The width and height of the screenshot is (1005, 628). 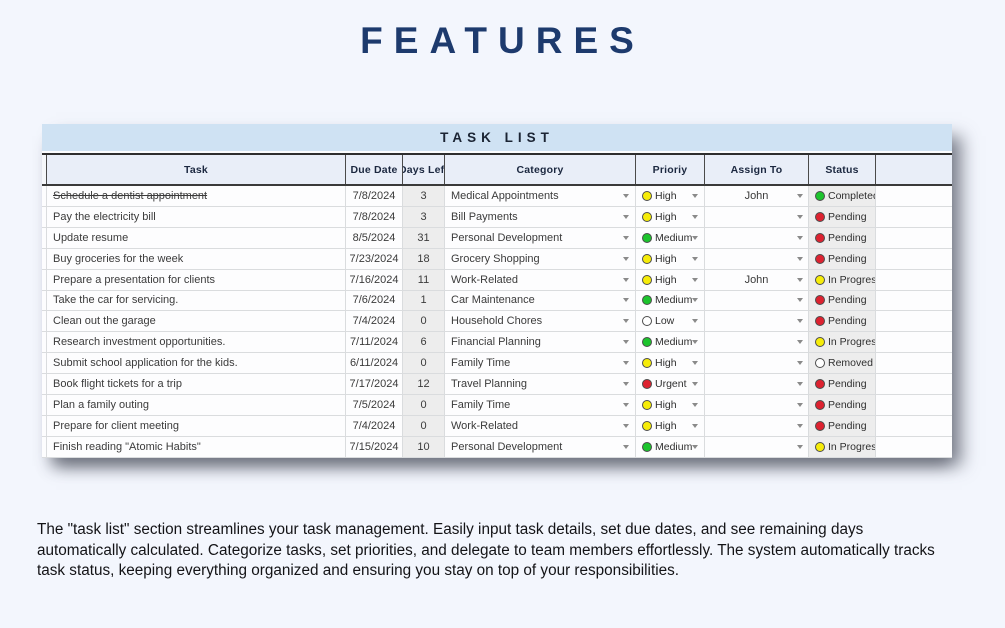 What do you see at coordinates (374, 301) in the screenshot?
I see `due-date-cell: 7/6/2024` at bounding box center [374, 301].